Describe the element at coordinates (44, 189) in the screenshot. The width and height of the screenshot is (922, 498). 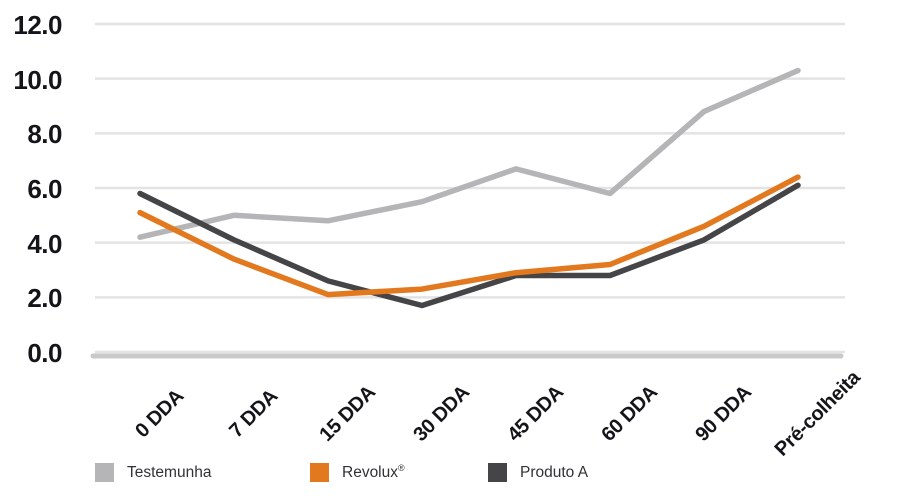
I see `y-axis-label: 6.0` at that location.